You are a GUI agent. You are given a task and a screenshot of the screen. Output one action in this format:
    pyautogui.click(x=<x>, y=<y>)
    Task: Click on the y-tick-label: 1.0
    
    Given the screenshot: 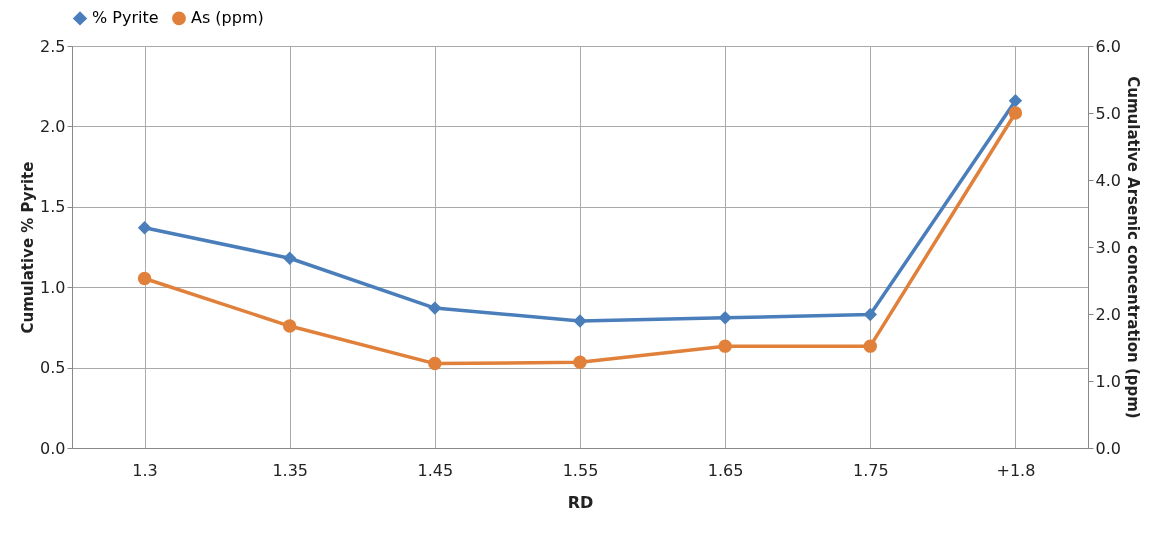 What is the action you would take?
    pyautogui.click(x=53, y=287)
    